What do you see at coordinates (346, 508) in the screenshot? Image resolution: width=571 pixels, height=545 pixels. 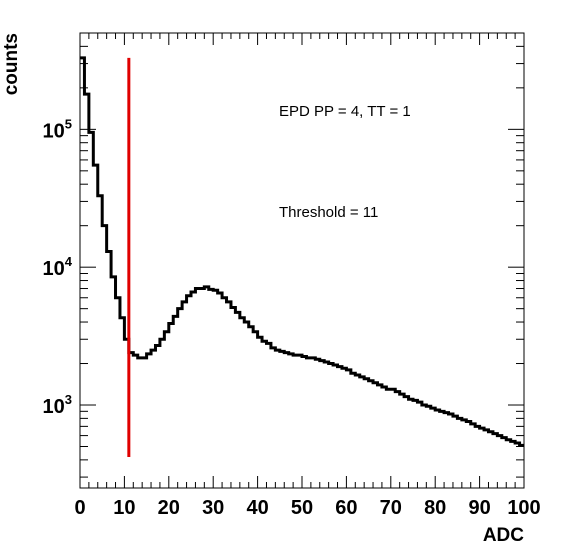 I see `x-tick-label: 60` at bounding box center [346, 508].